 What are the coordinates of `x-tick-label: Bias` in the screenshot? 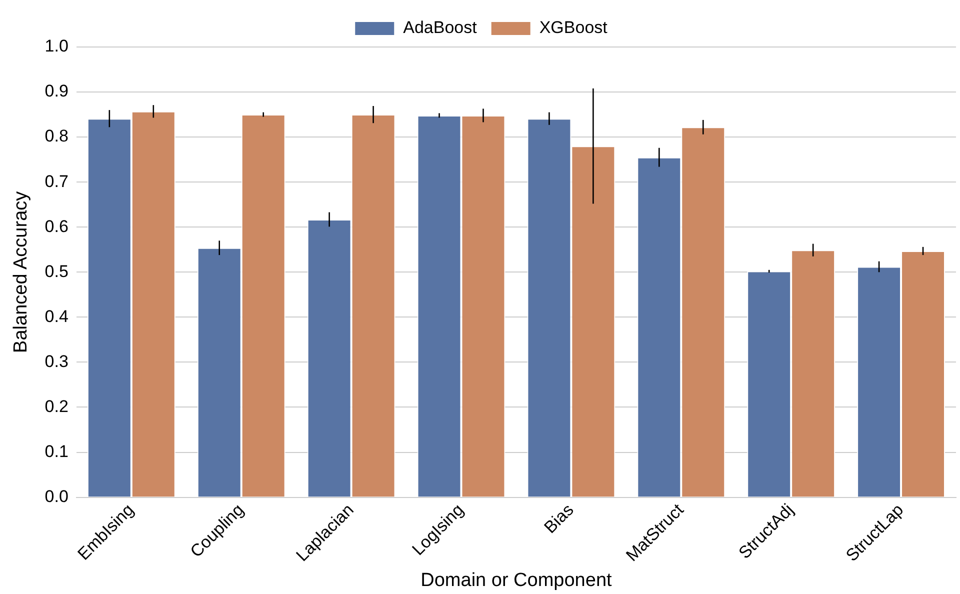 It's located at (559, 519).